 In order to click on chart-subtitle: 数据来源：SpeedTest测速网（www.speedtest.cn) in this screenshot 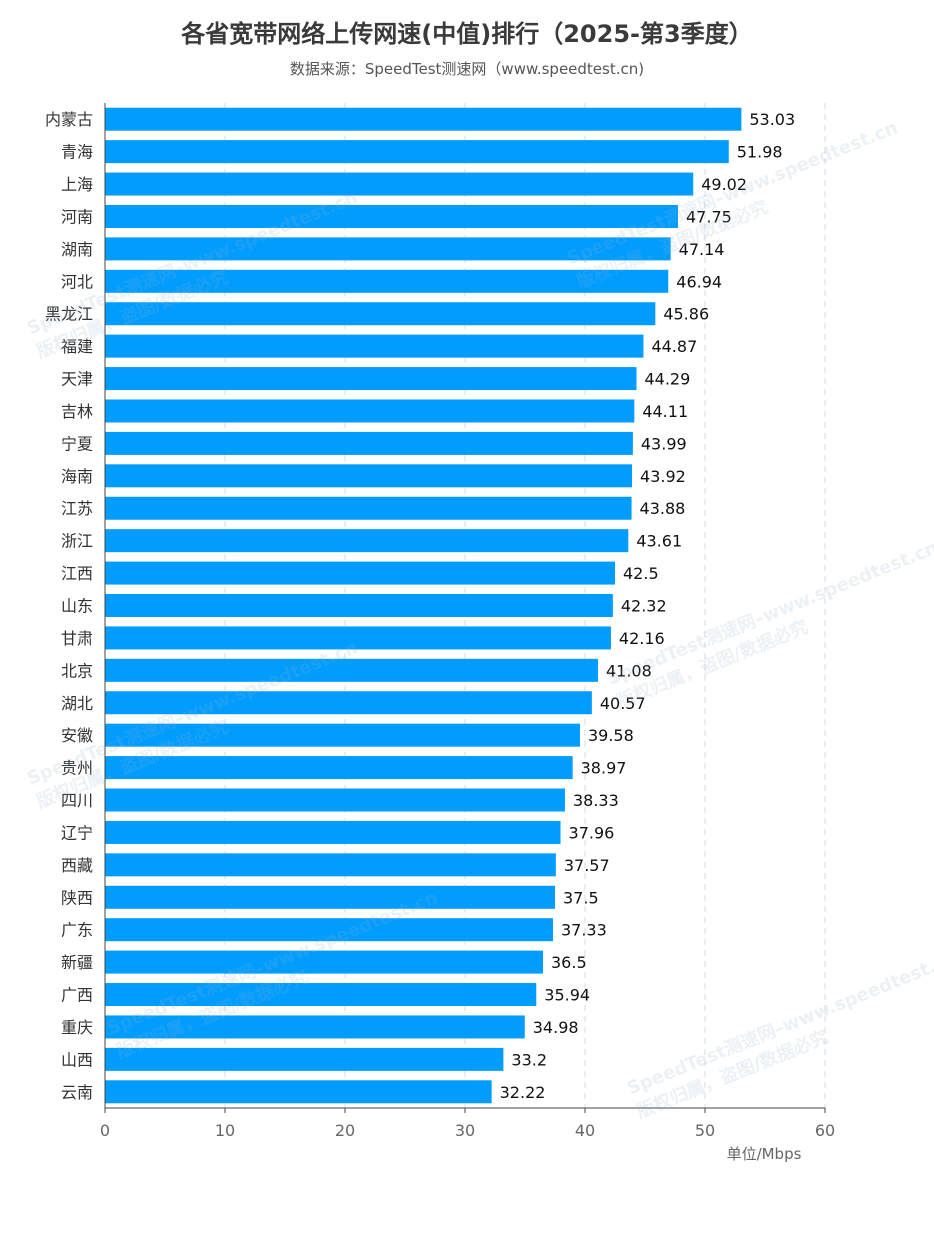, I will do `click(467, 69)`.